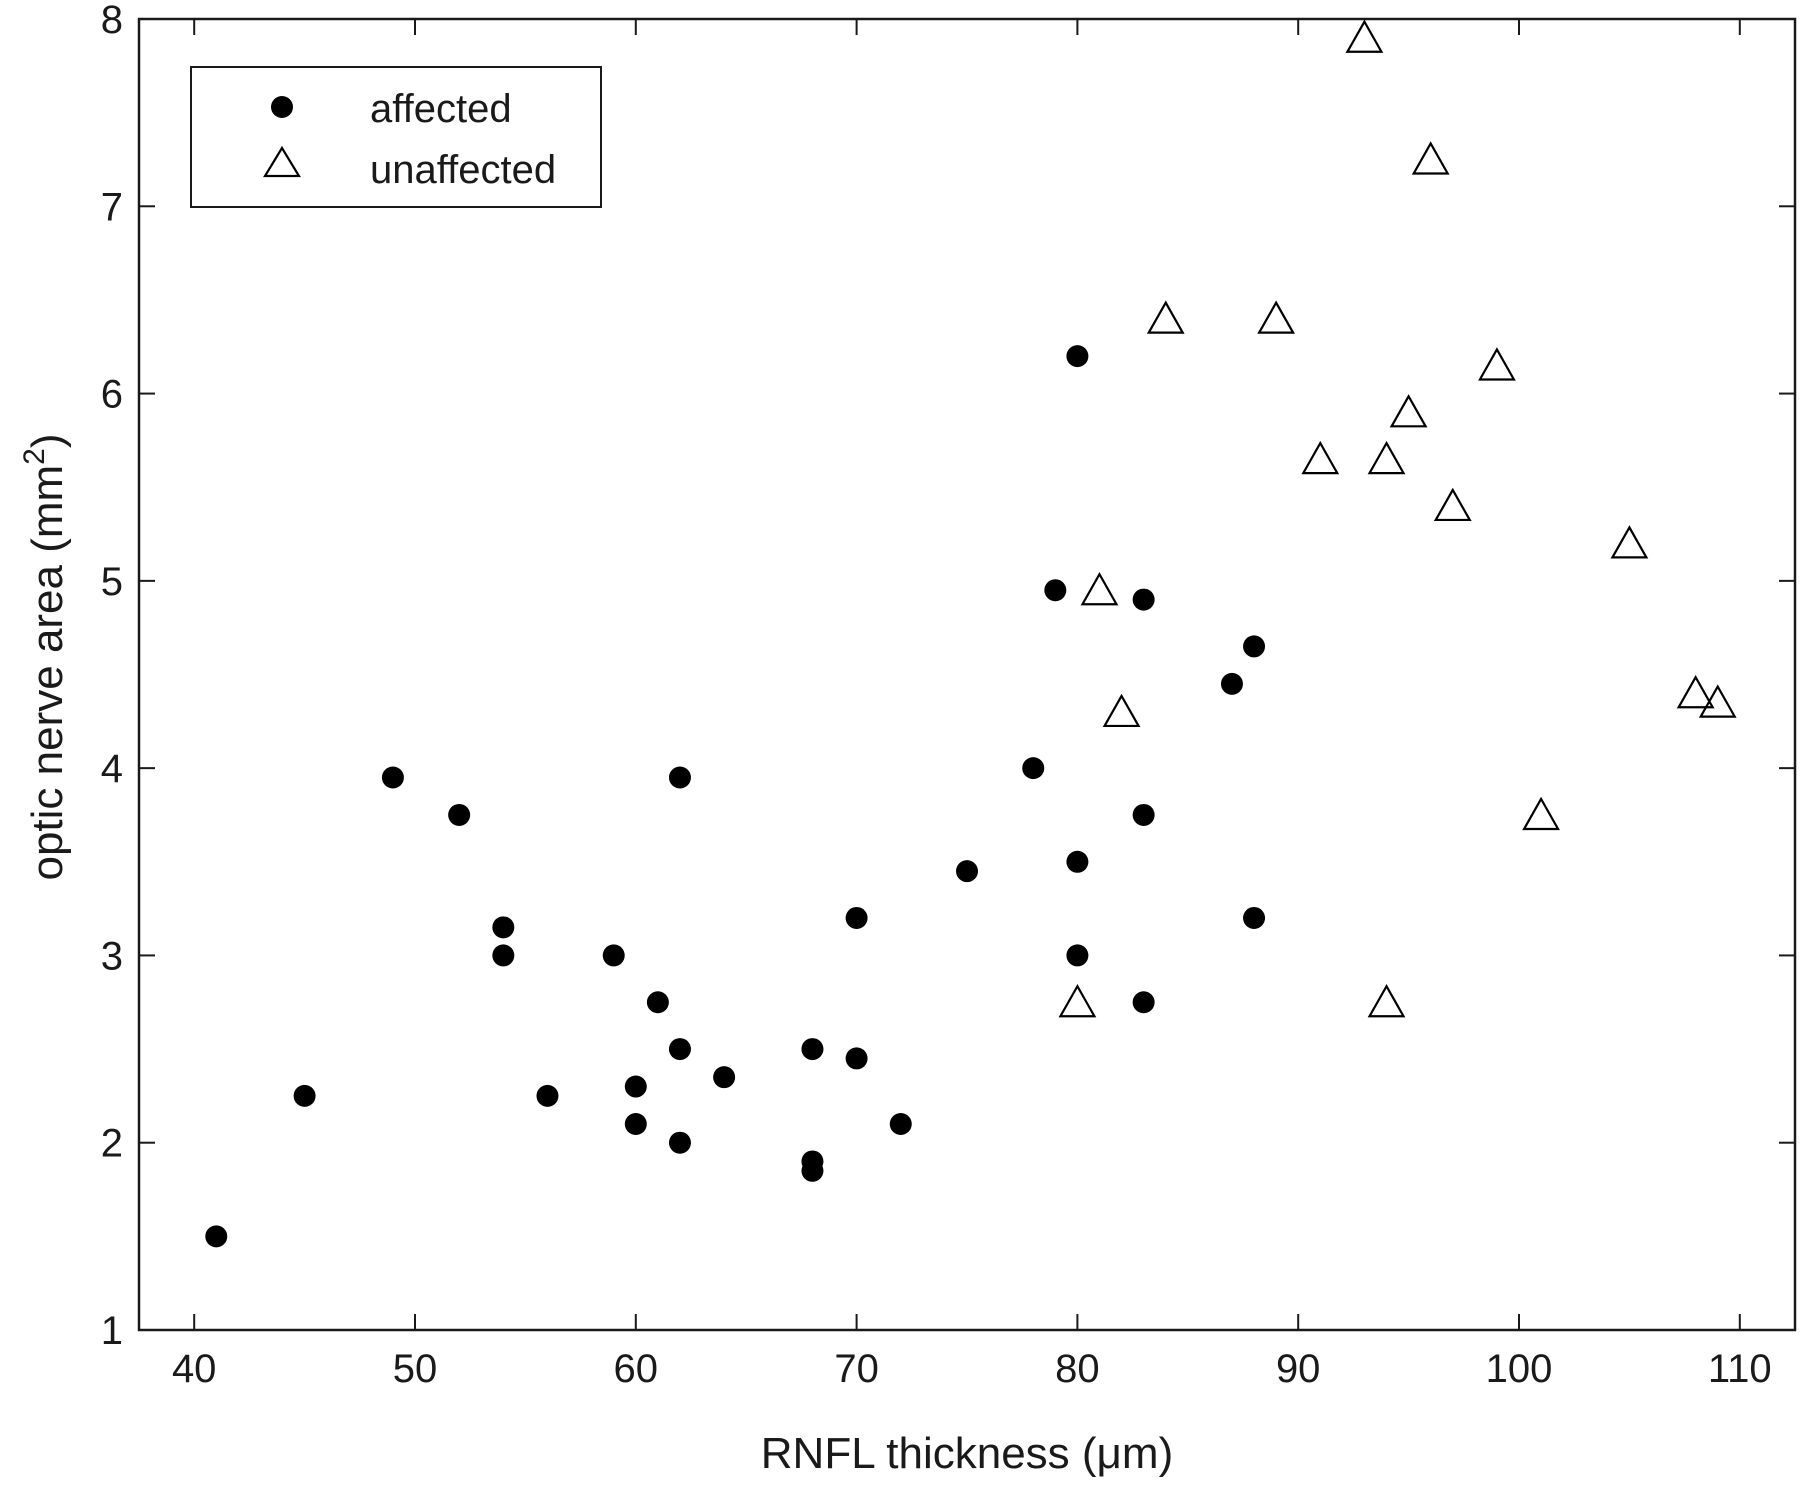  What do you see at coordinates (112, 21) in the screenshot?
I see `y-tick-label: 8` at bounding box center [112, 21].